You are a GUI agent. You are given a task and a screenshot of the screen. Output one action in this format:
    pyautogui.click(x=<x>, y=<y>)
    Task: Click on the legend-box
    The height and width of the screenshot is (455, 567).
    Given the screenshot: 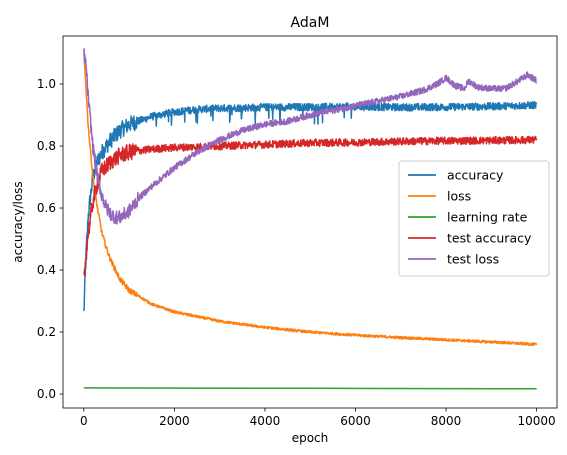 What is the action you would take?
    pyautogui.click(x=474, y=218)
    